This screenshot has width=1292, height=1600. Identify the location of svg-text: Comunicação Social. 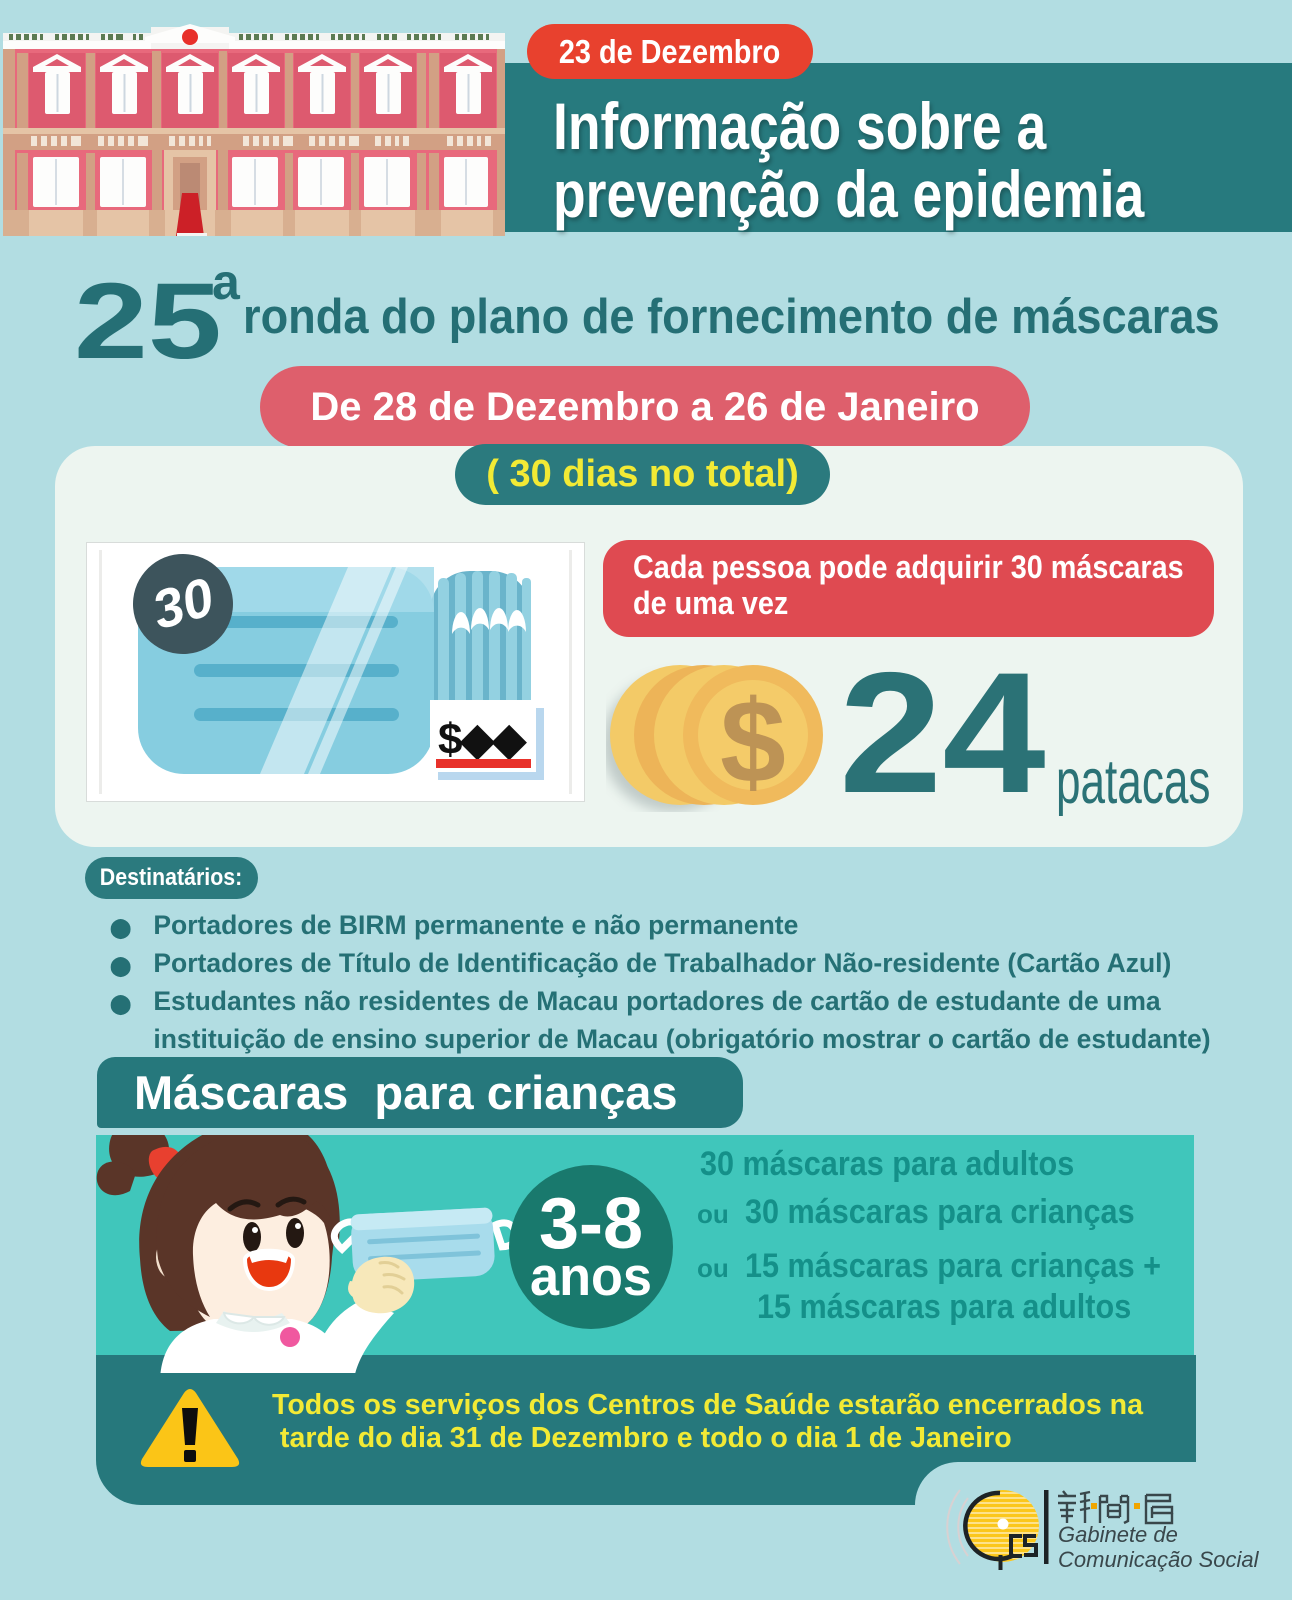
(1159, 1559).